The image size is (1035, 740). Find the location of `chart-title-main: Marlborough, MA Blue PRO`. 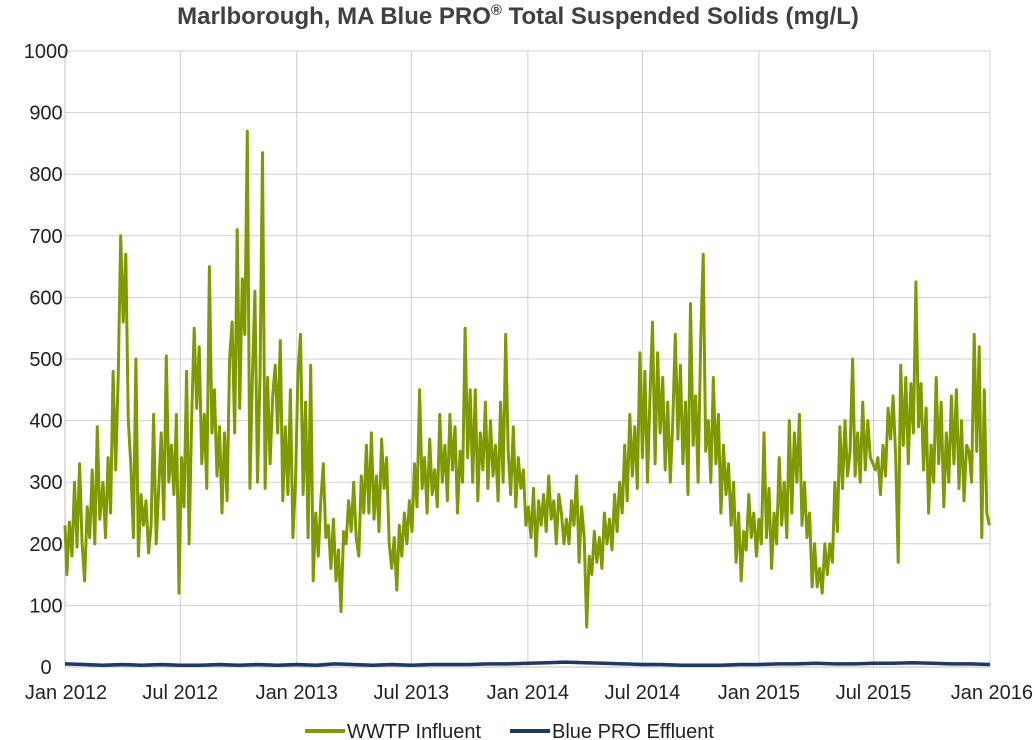

chart-title-main: Marlborough, MA Blue PRO is located at coordinates (334, 16).